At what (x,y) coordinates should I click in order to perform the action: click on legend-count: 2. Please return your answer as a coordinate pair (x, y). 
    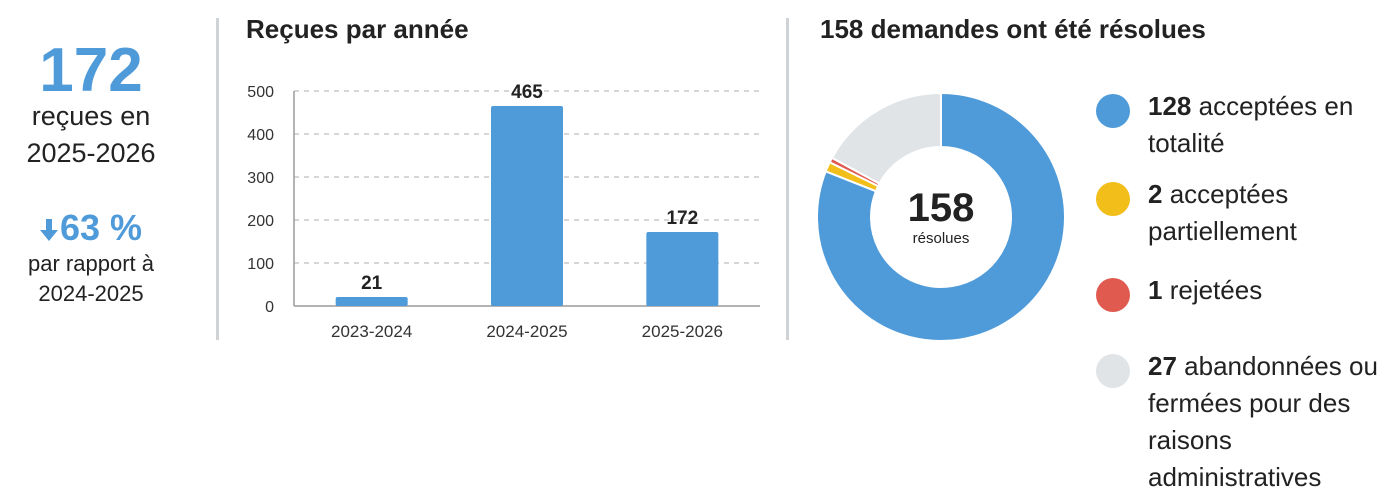
    Looking at the image, I should click on (1155, 194).